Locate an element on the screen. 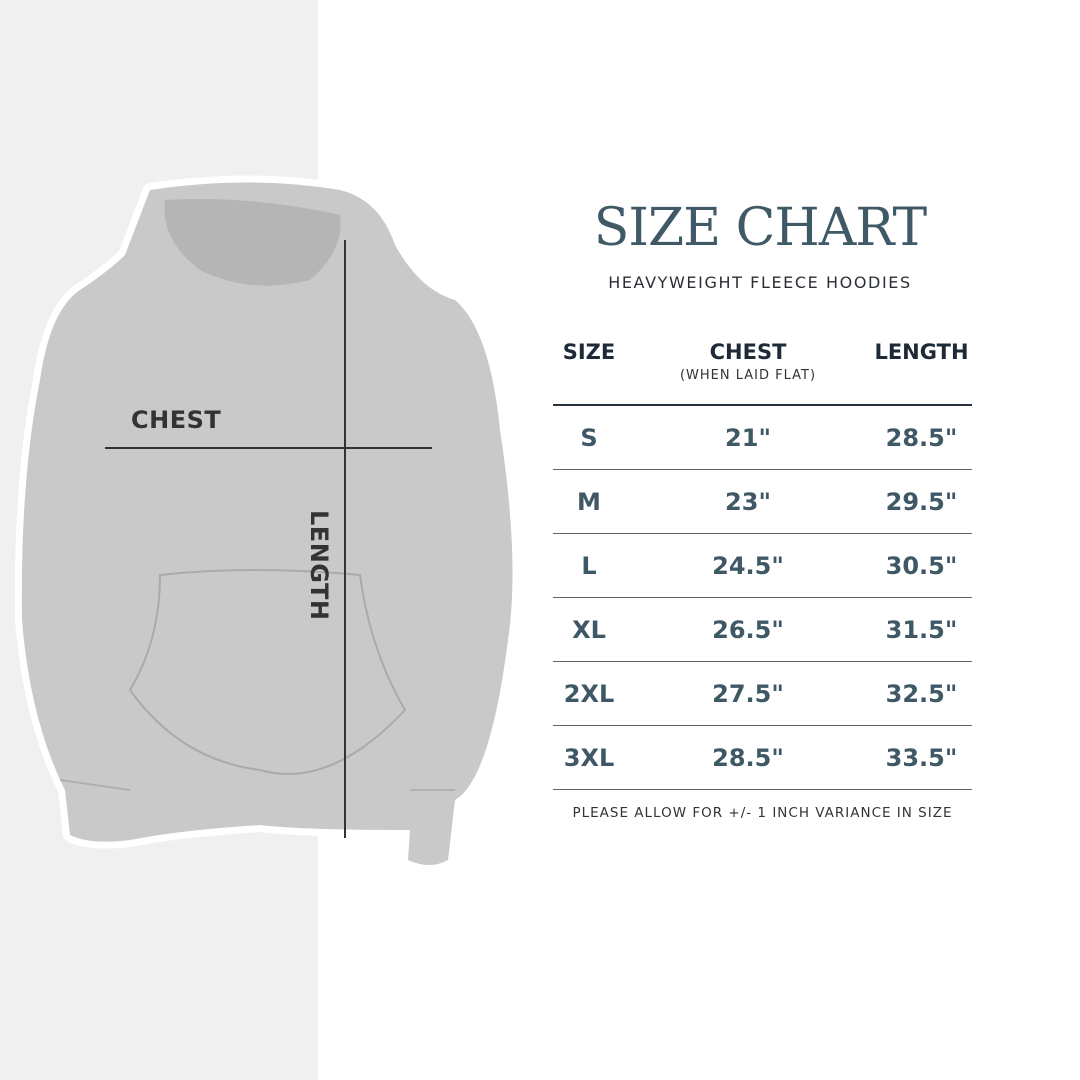 This screenshot has width=1080, height=1080. cell-size: L is located at coordinates (589, 565).